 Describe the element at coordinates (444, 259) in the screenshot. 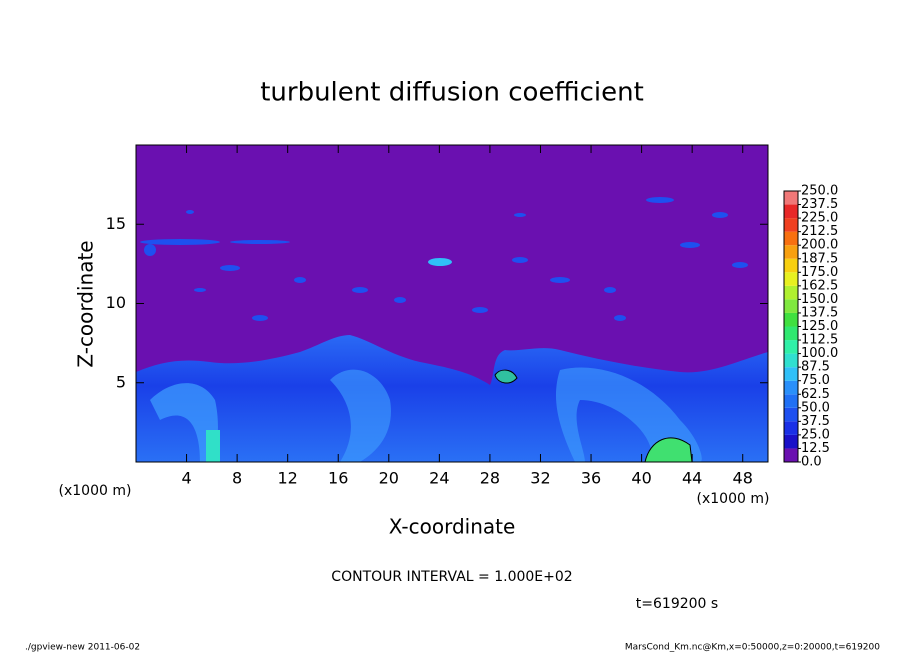

I see `scattered-eddies` at that location.